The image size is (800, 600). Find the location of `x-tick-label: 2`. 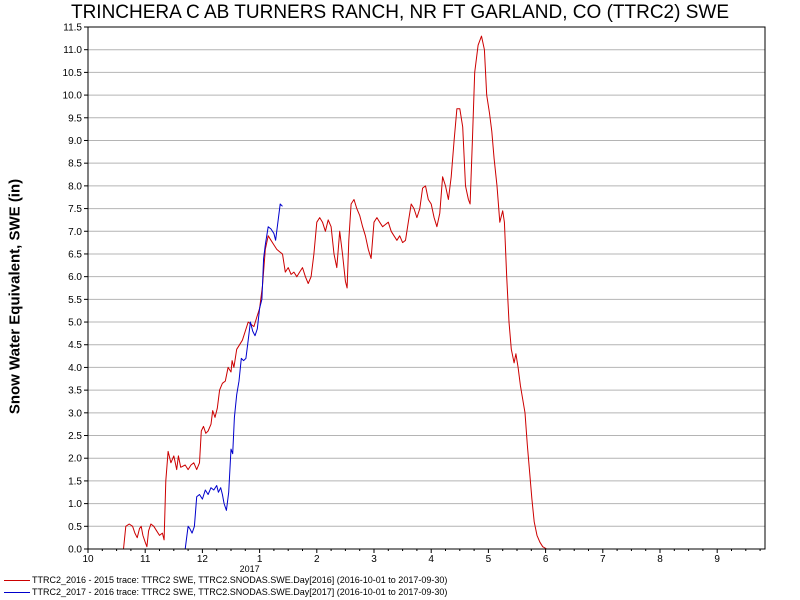

x-tick-label: 2 is located at coordinates (317, 559).